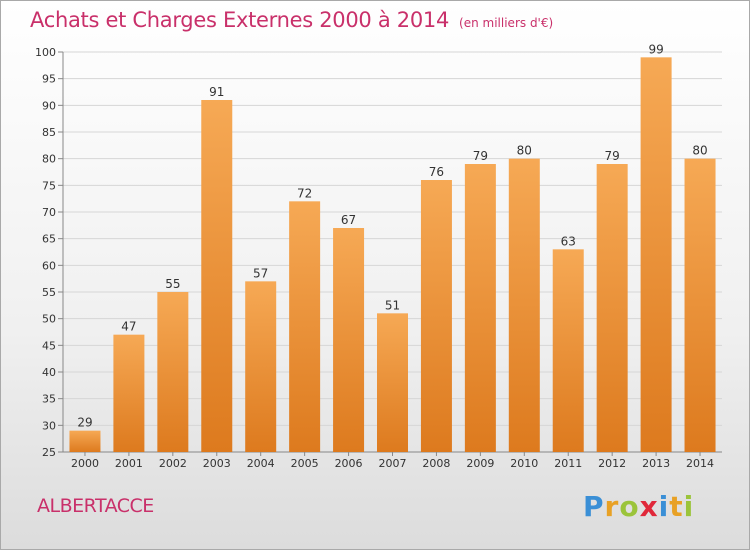  I want to click on x-tick-label: 2013, so click(656, 463).